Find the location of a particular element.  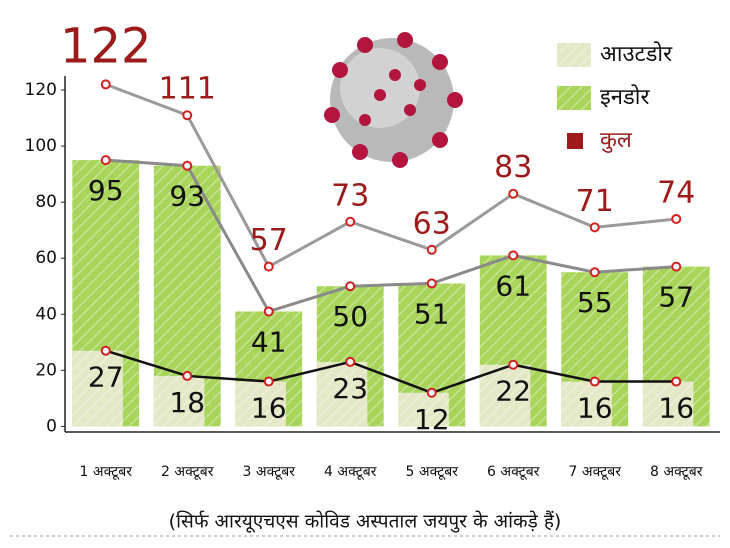

y-tick-label: 80 is located at coordinates (46, 202).